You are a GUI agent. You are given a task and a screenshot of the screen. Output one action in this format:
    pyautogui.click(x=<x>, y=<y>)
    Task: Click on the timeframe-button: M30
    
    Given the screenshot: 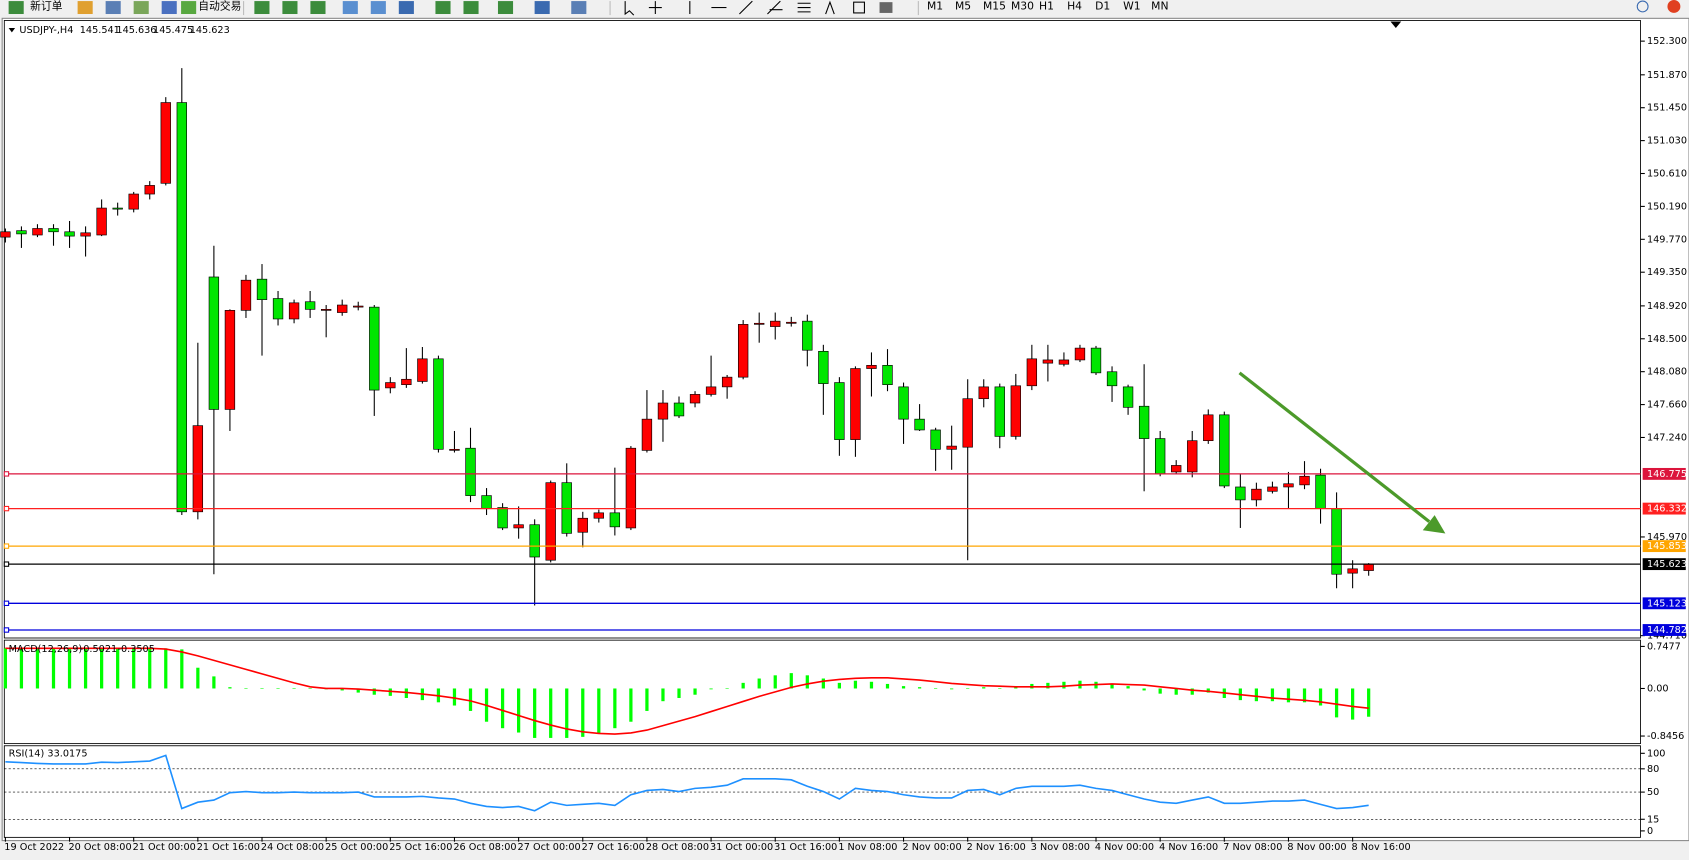 What is the action you would take?
    pyautogui.click(x=1022, y=6)
    